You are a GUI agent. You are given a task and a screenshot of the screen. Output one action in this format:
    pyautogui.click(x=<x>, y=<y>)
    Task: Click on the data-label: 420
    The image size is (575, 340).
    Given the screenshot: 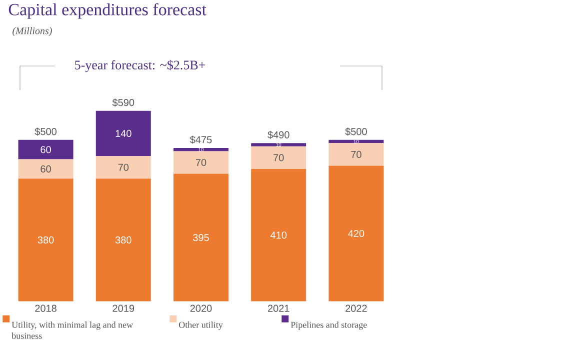 What is the action you would take?
    pyautogui.click(x=356, y=234)
    